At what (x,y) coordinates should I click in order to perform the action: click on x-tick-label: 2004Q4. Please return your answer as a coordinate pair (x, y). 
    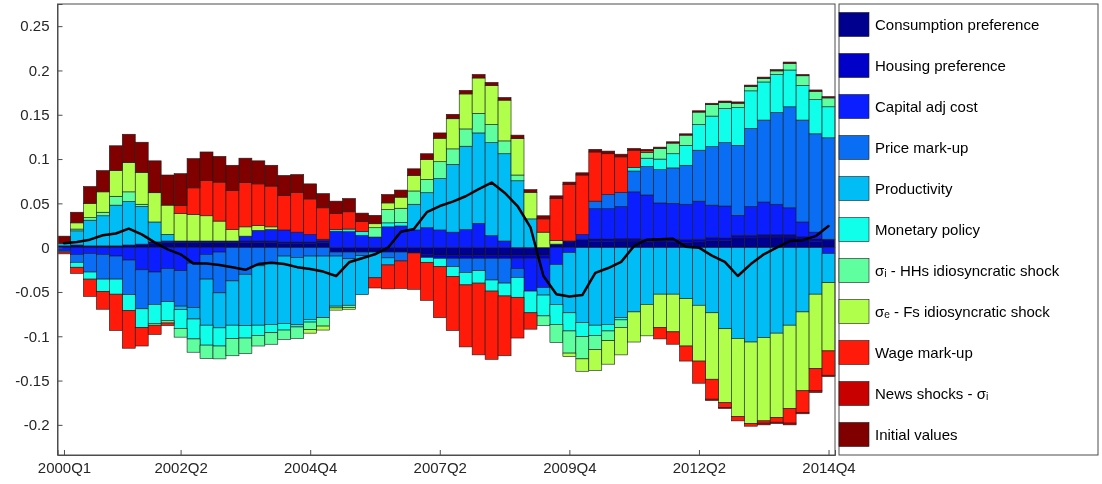
    Looking at the image, I should click on (310, 467).